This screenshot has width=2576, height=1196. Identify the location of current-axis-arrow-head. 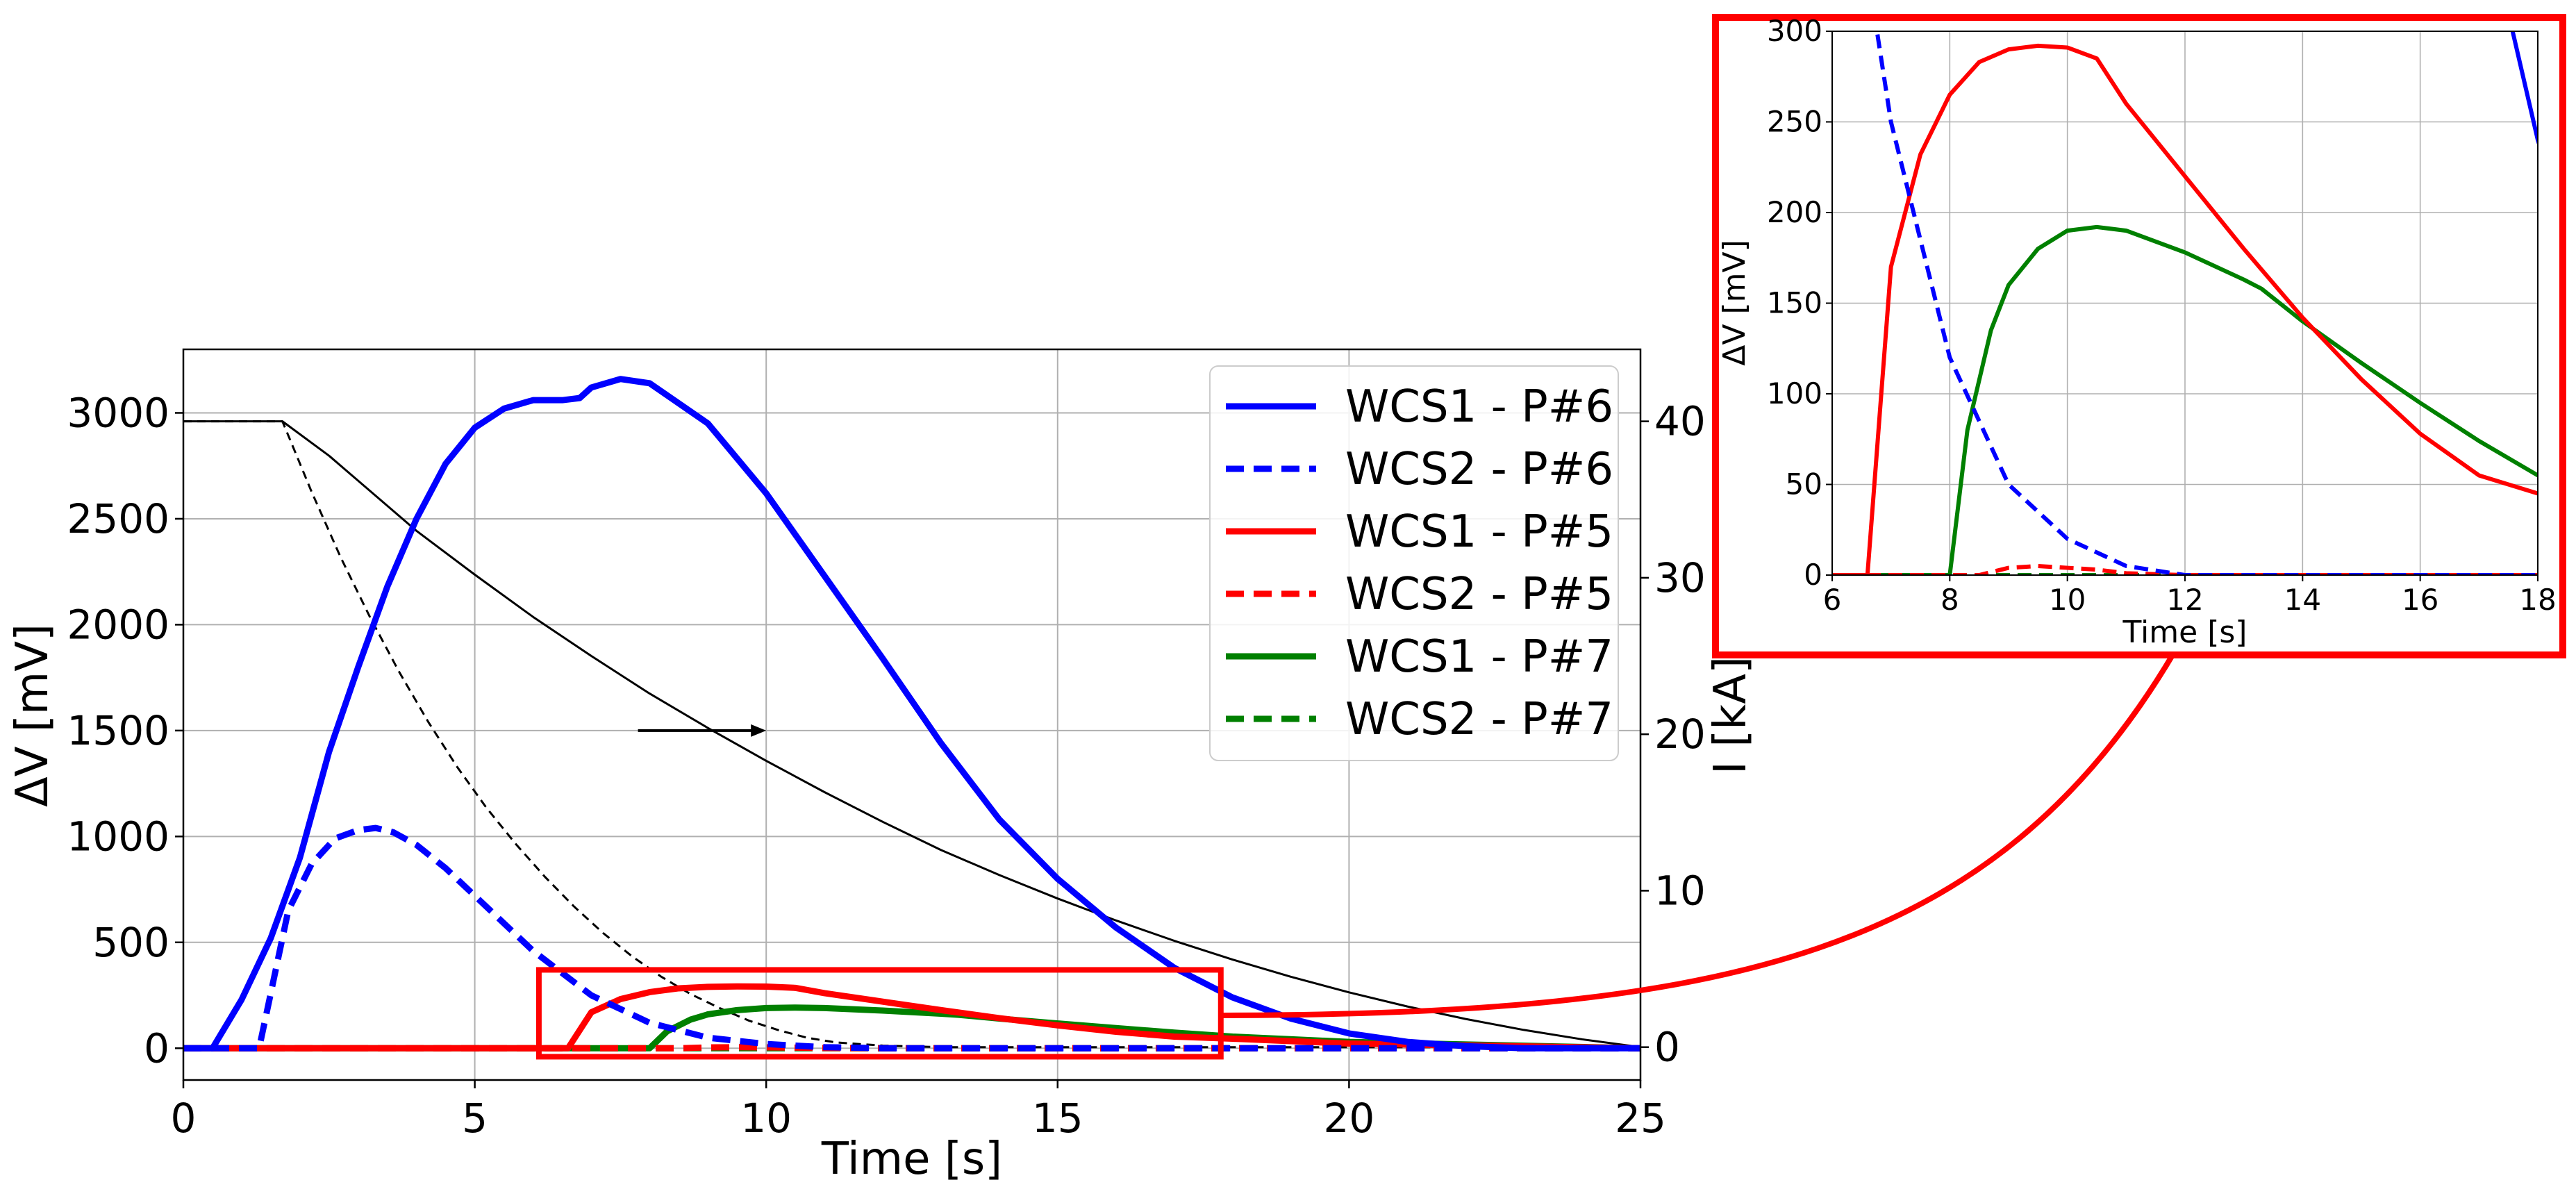
(759, 730).